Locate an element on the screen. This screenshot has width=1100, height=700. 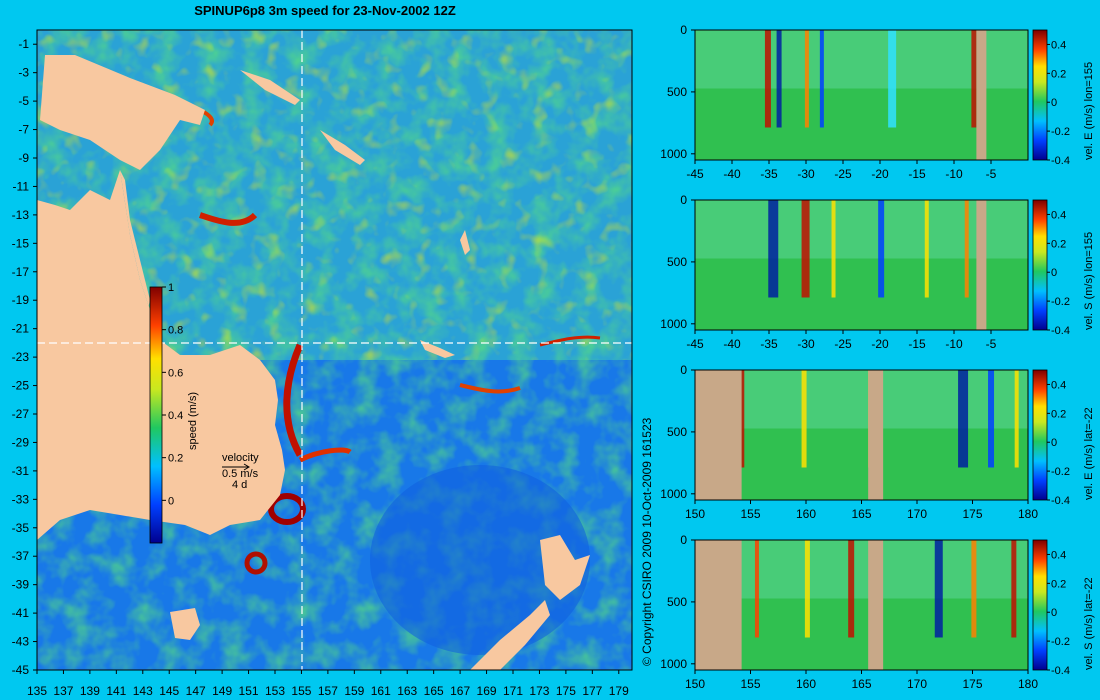
map-x-tick-label: 159 is located at coordinates (354, 691).